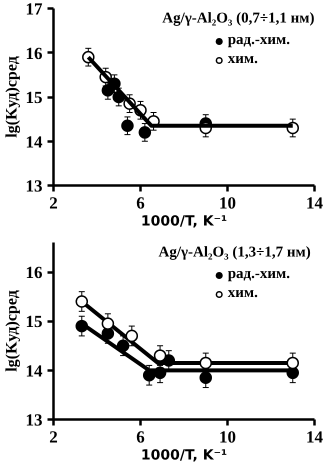 Image resolution: width=330 pixels, height=468 pixels. What do you see at coordinates (234, 252) in the screenshot?
I see `chart-title: Ag/γ-Al₂O₃ (1,3÷1,7 нм)` at bounding box center [234, 252].